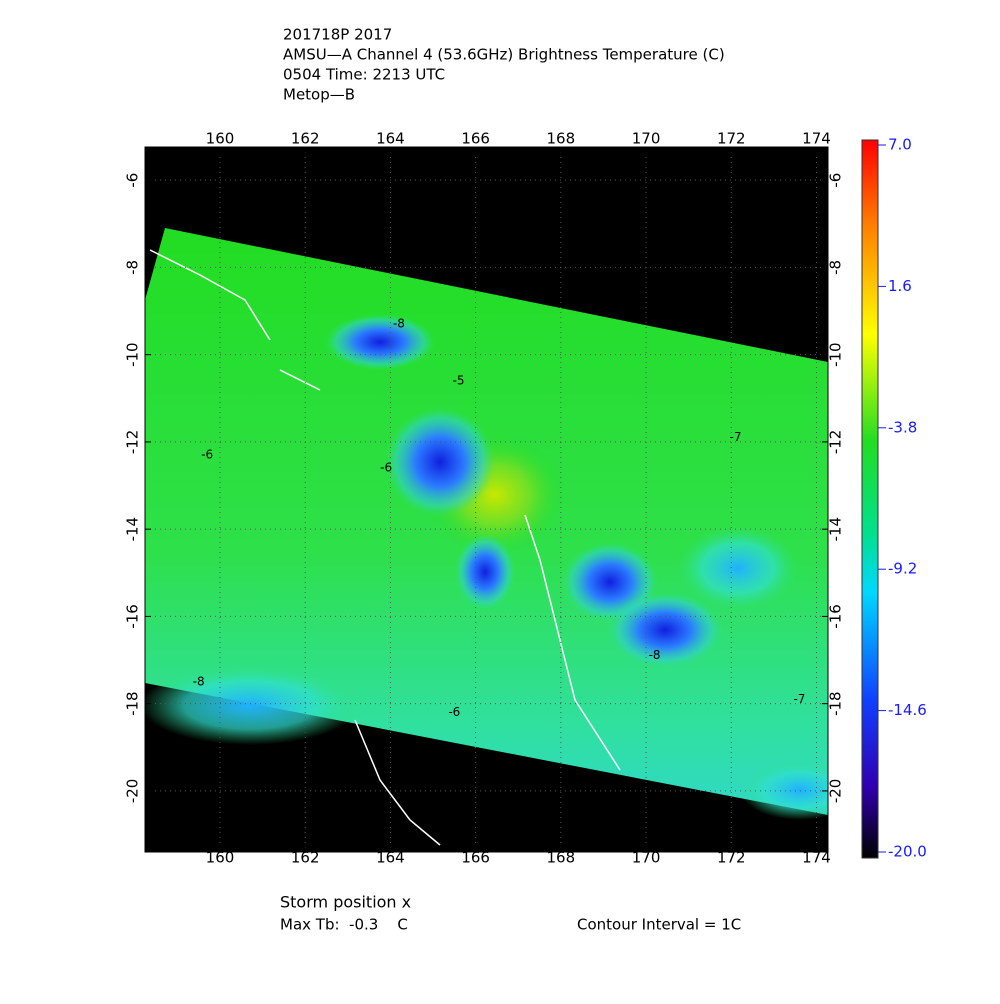  Describe the element at coordinates (900, 145) in the screenshot. I see `colorbar-label: 7.0` at that location.